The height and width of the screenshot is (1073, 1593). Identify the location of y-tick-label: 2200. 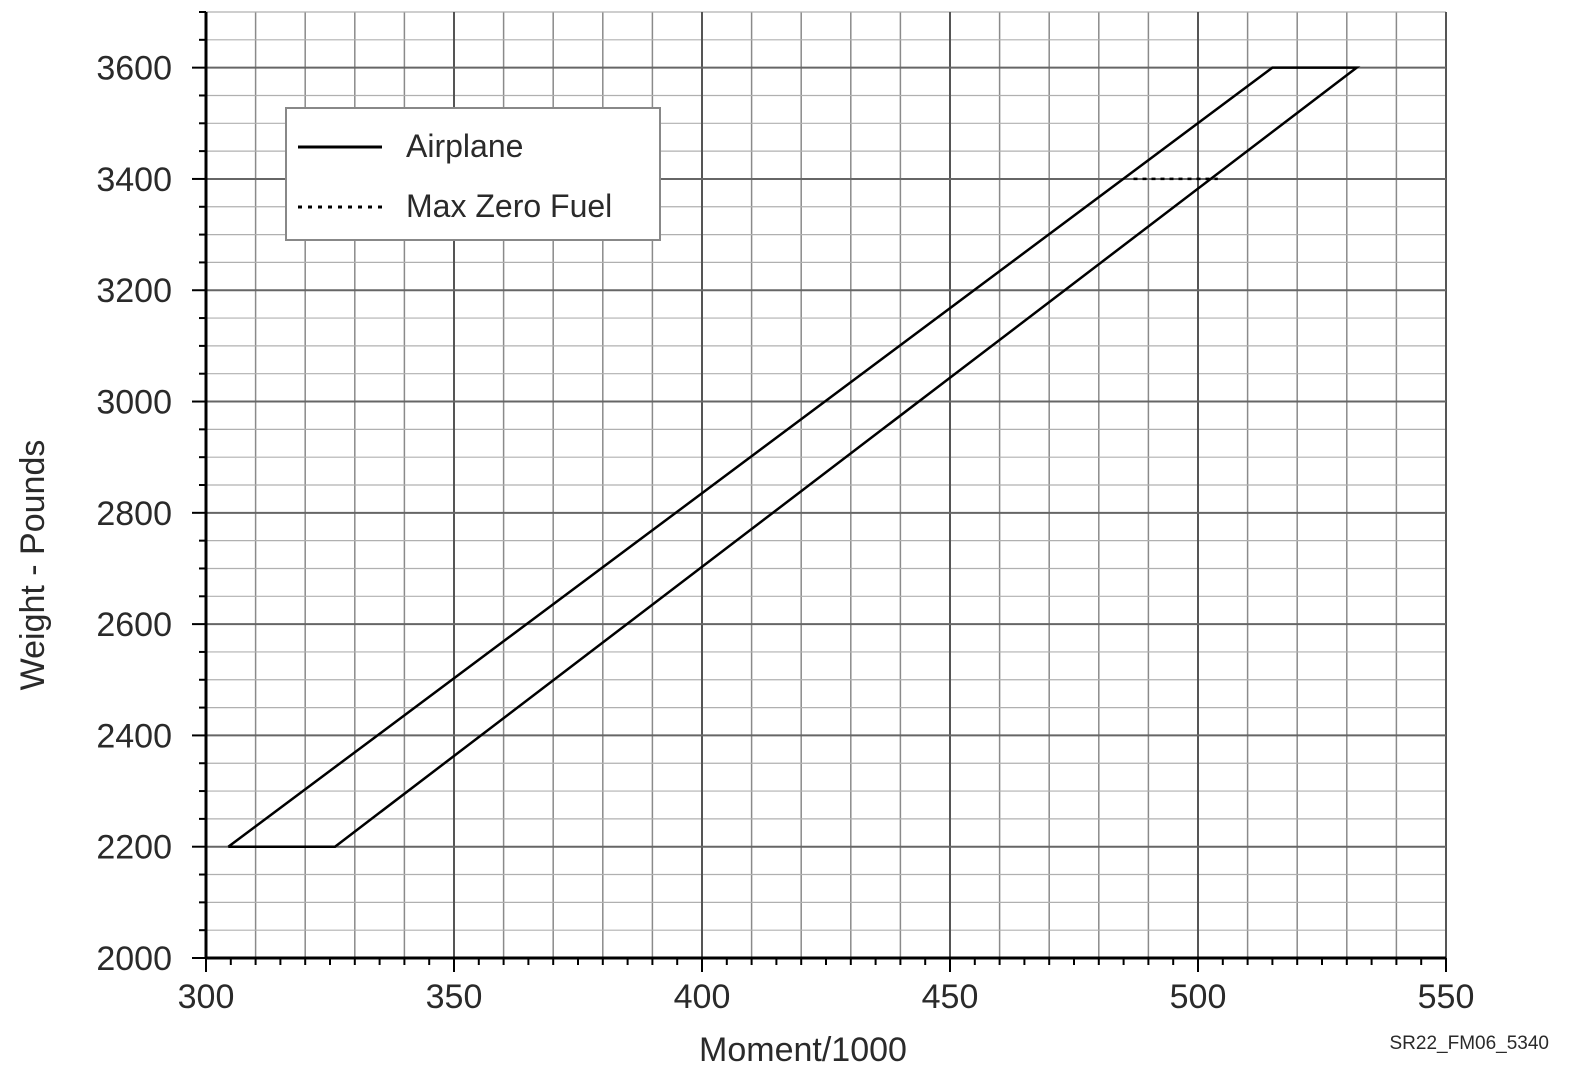
(134, 848).